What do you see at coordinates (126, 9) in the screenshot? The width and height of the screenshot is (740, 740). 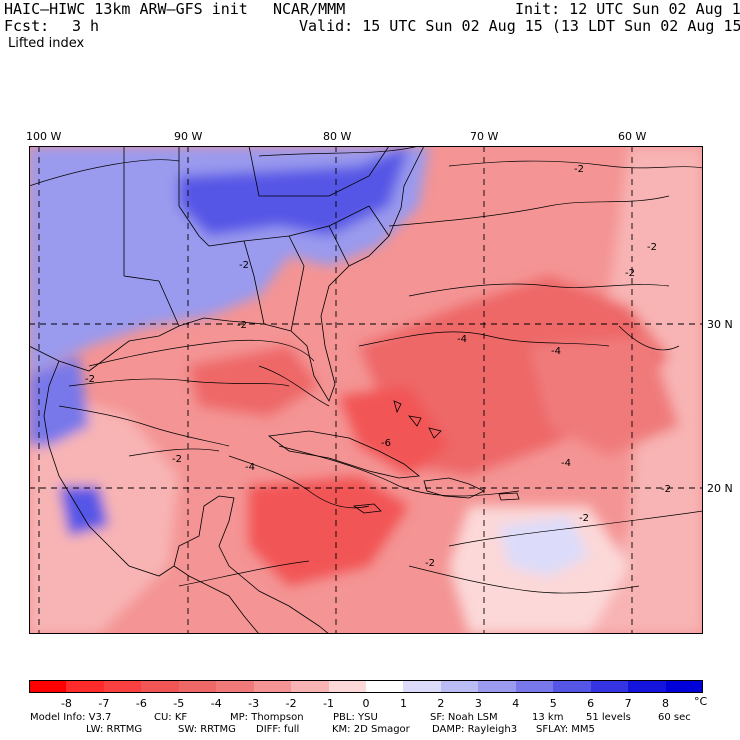 I see `model-title: HAIC–HIWC 13km ARW–GFS init` at bounding box center [126, 9].